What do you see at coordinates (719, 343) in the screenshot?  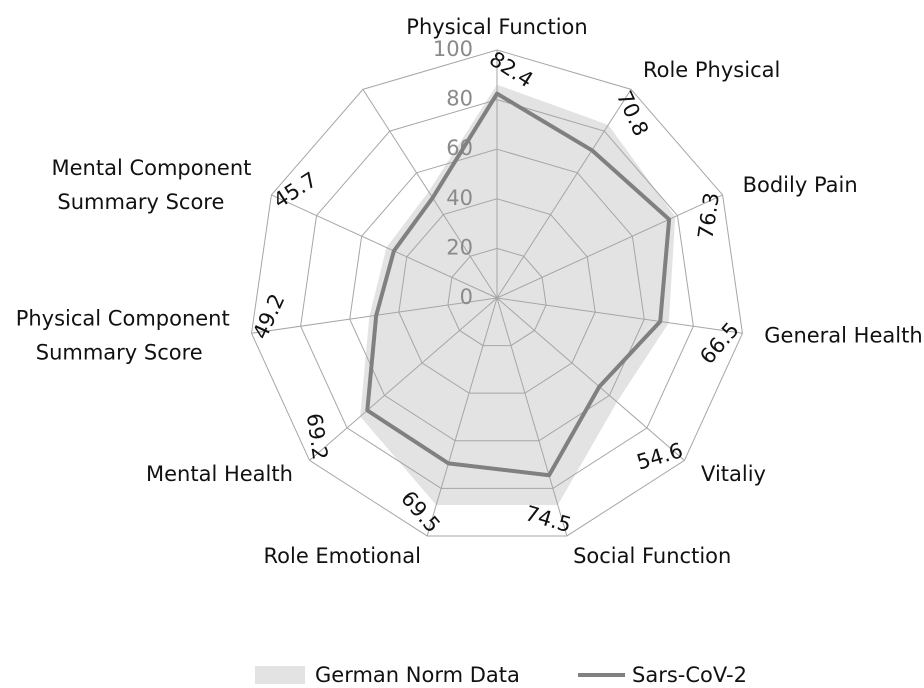 I see `data-label: 66.5` at bounding box center [719, 343].